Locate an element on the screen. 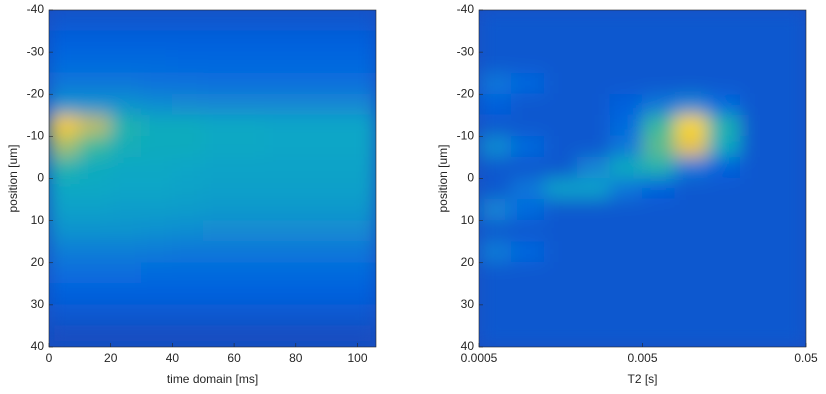  x-tick-label: 0.05 is located at coordinates (806, 358).